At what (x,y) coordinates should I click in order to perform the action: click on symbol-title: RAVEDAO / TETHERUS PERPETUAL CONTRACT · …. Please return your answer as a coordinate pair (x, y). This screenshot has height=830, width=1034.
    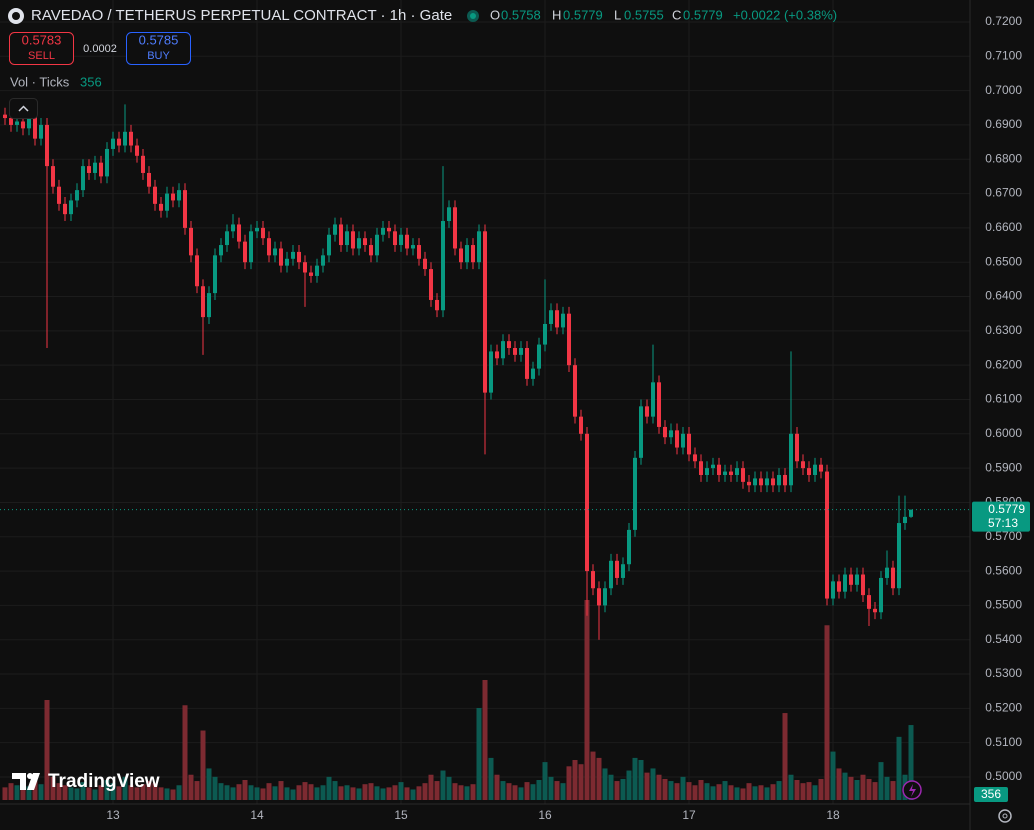
    Looking at the image, I should click on (241, 15).